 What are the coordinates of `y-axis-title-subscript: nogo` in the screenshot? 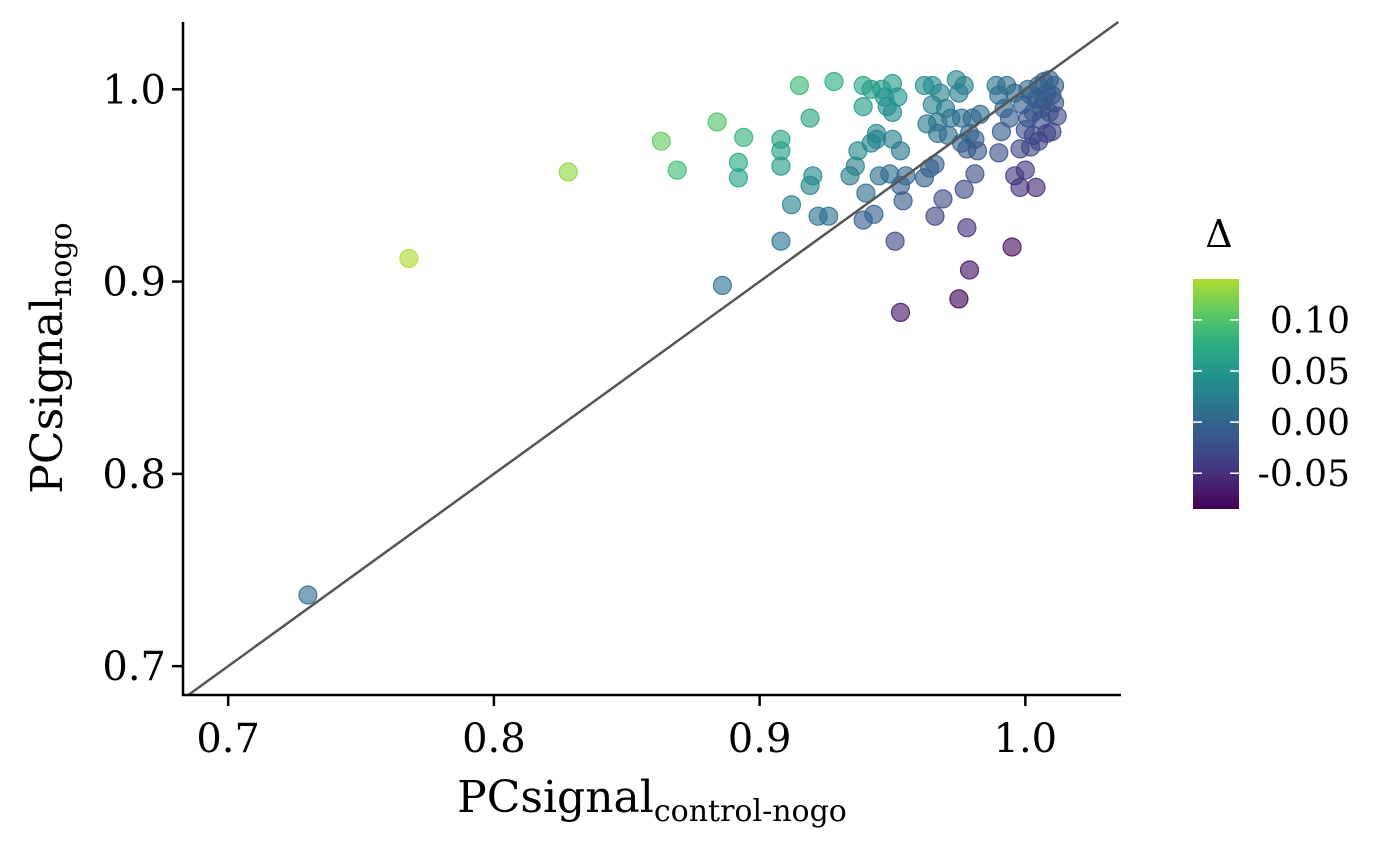 It's located at (61, 259).